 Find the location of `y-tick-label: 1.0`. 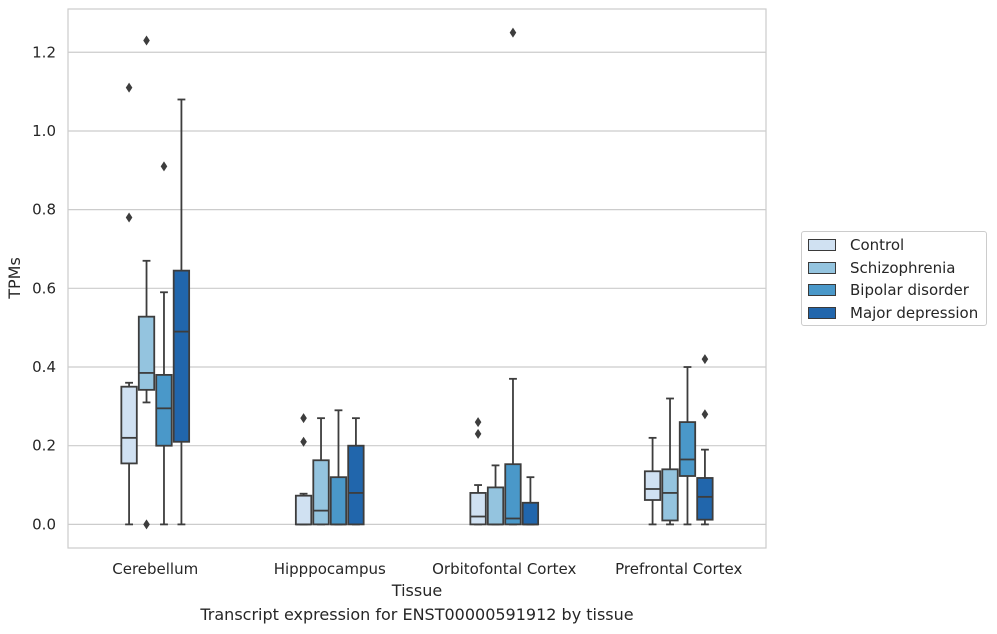

y-tick-label: 1.0 is located at coordinates (44, 131).